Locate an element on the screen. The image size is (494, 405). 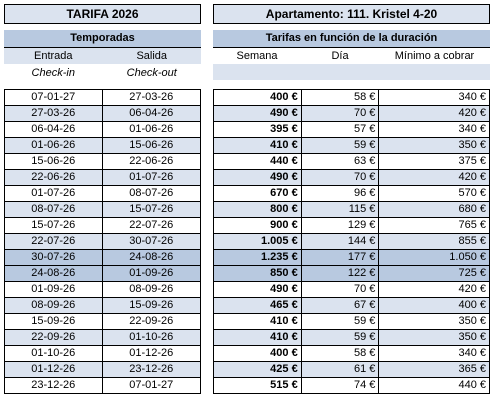
col-entrada: Entrada is located at coordinates (53, 56).